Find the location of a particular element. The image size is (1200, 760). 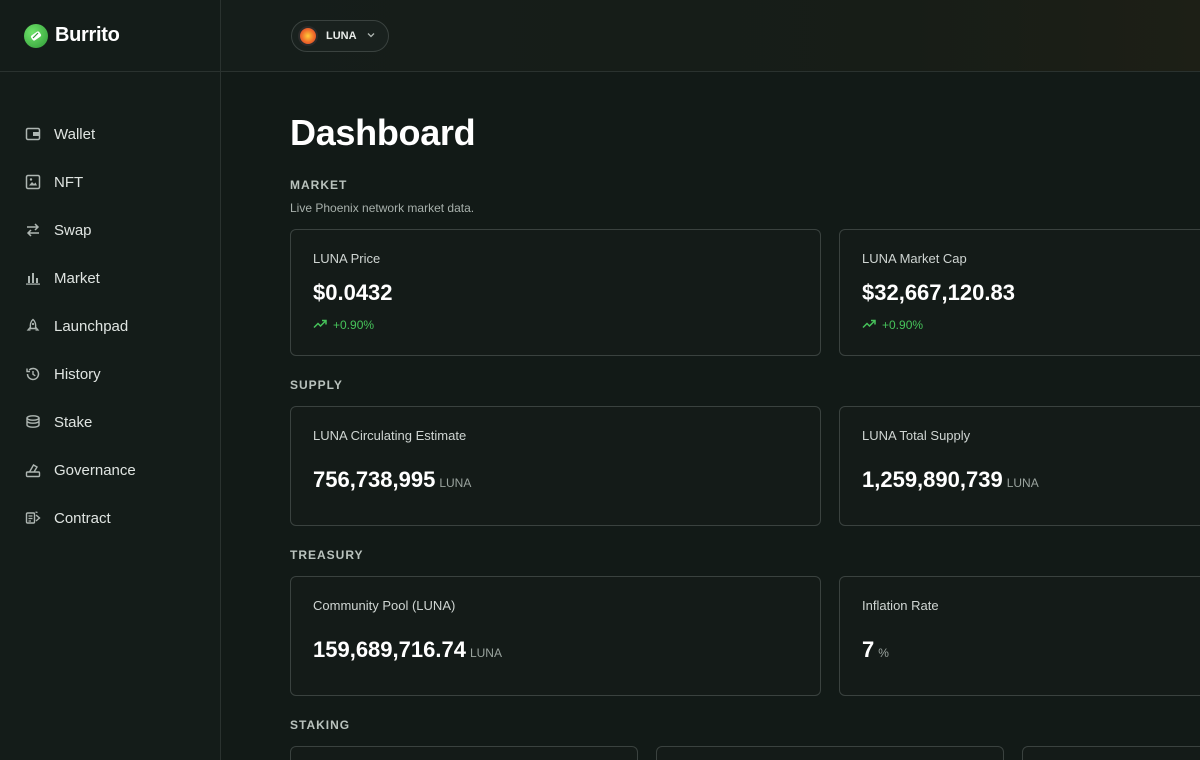

card-value-number: 7 is located at coordinates (868, 649).